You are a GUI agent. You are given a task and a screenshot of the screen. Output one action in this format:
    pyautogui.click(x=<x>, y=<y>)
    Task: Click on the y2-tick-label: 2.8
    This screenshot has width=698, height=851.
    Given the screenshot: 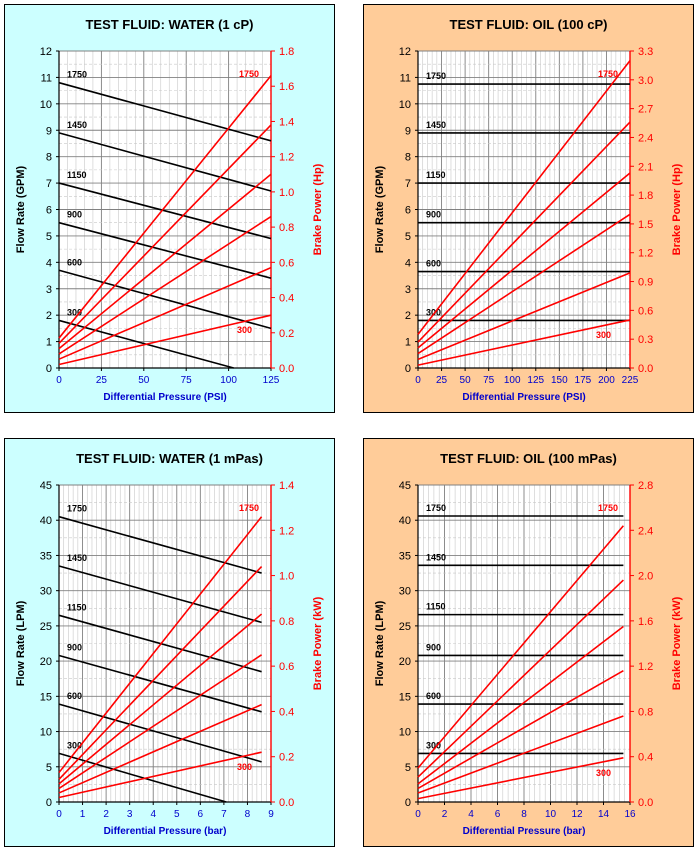 What is the action you would take?
    pyautogui.click(x=645, y=486)
    